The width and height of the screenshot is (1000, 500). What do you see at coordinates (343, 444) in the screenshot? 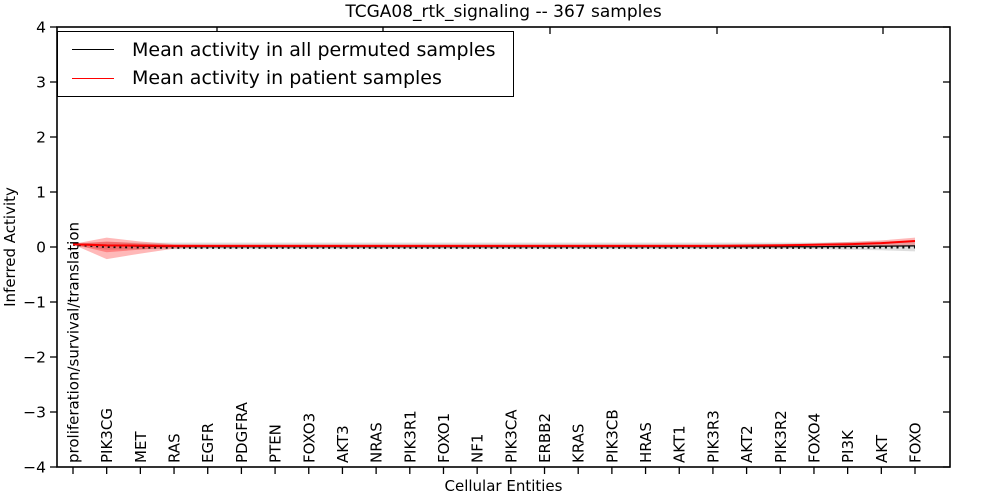
I see `x-tick-label: AKT3` at bounding box center [343, 444].